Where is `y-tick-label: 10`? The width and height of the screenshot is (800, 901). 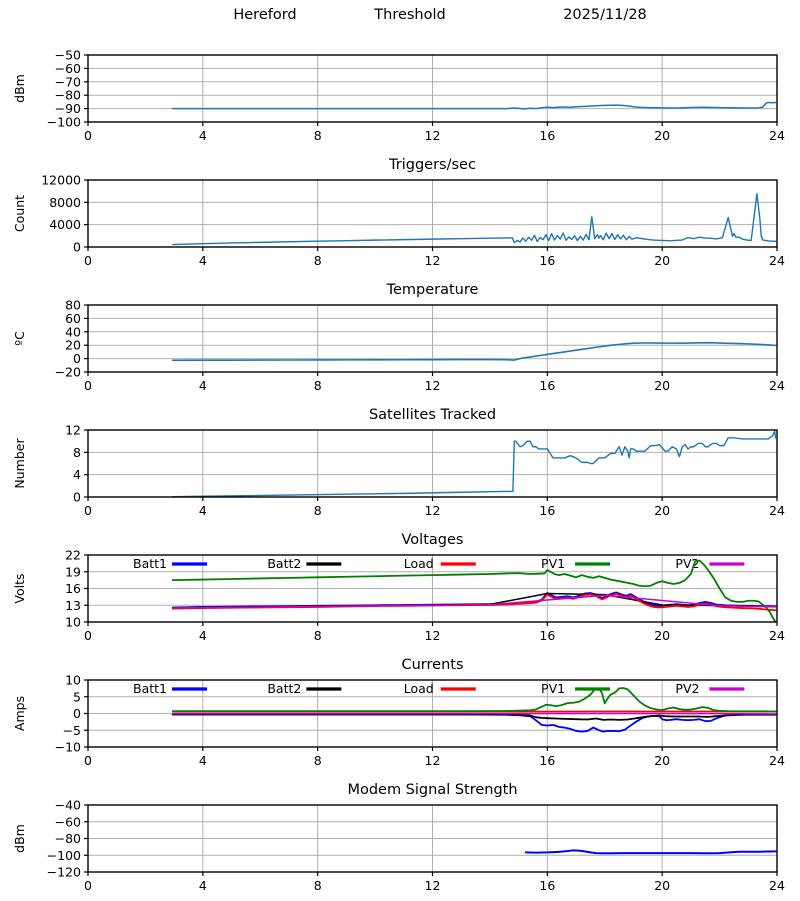
y-tick-label: 10 is located at coordinates (73, 622).